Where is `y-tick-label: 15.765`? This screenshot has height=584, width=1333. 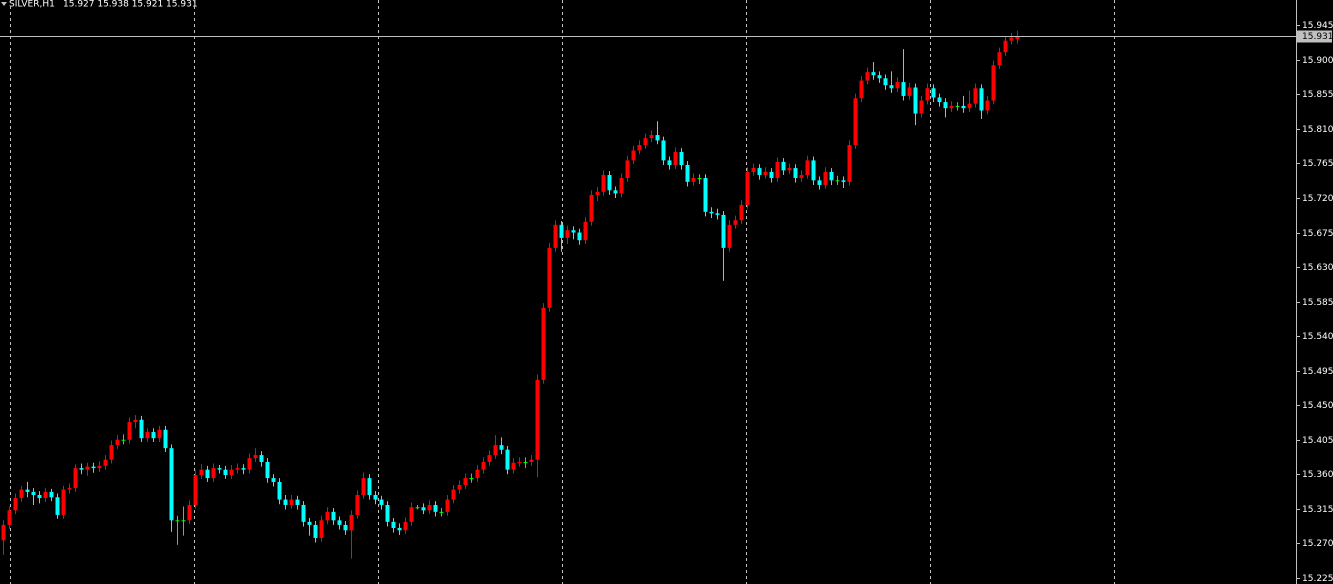
y-tick-label: 15.765 is located at coordinates (1317, 164).